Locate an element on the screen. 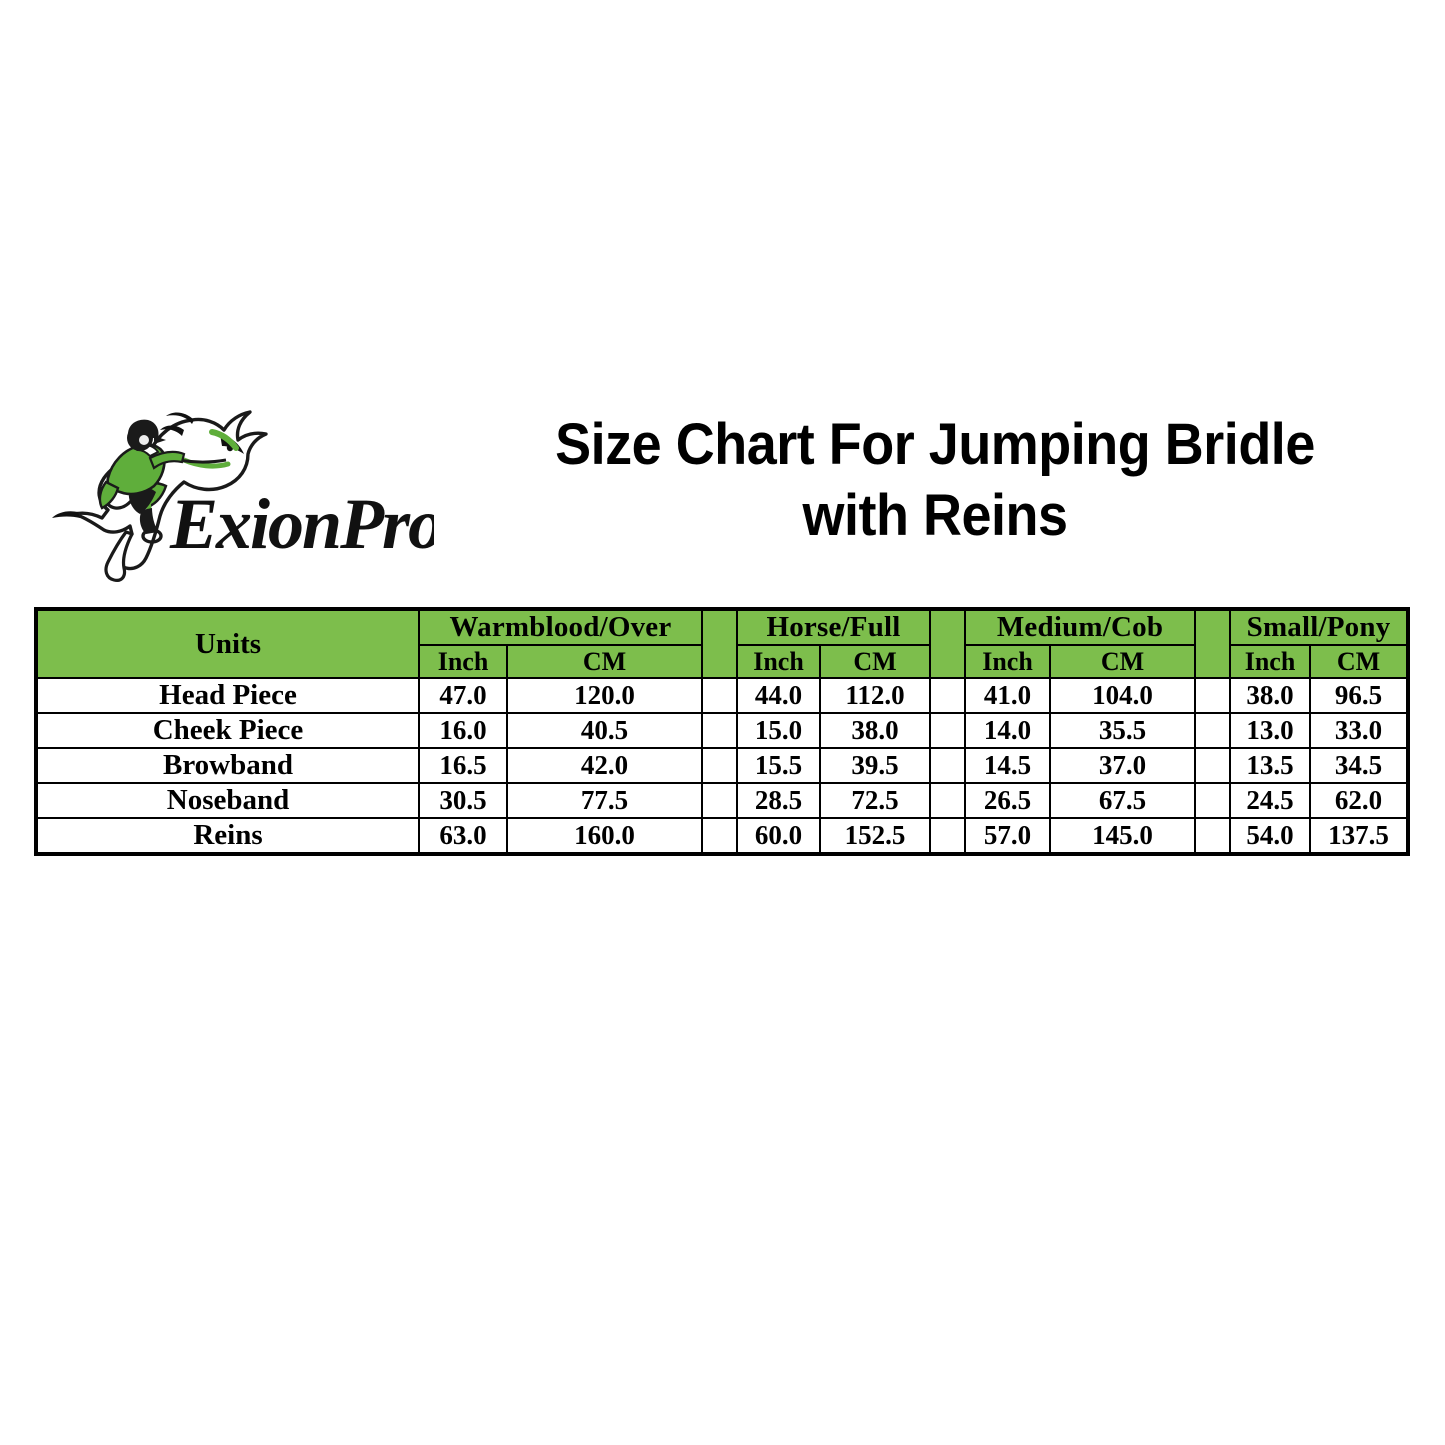 This screenshot has width=1445, height=1445. exionpro-logo: ExionPro is located at coordinates (234, 487).